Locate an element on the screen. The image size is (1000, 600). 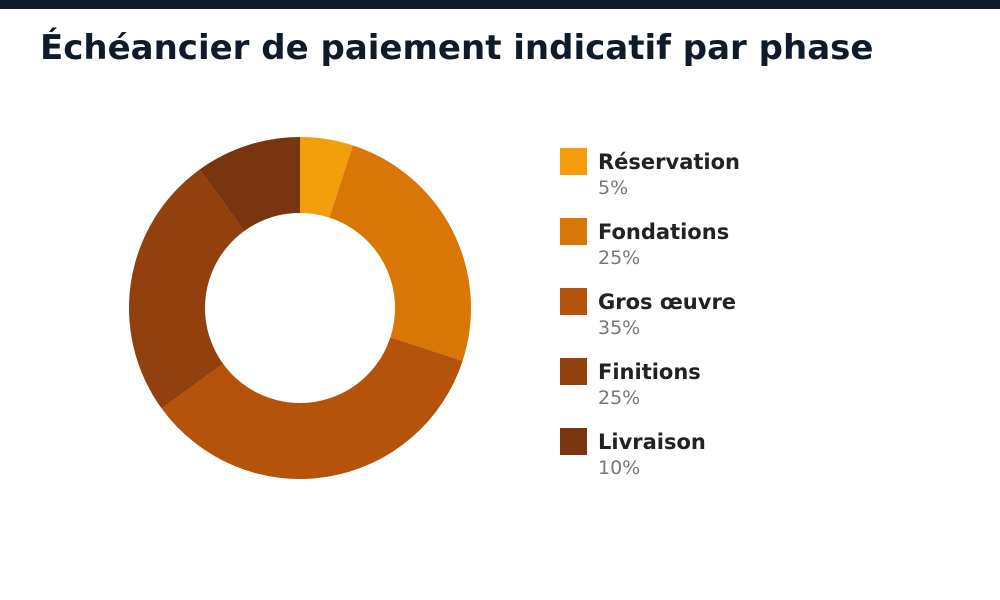
legend-label: Finitions is located at coordinates (649, 372).